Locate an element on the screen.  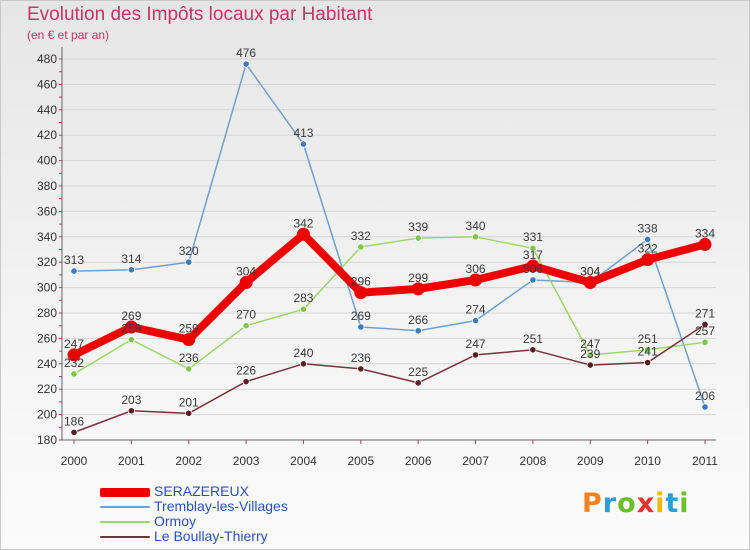
chart-subtitle: (en € et par an) is located at coordinates (68, 35).